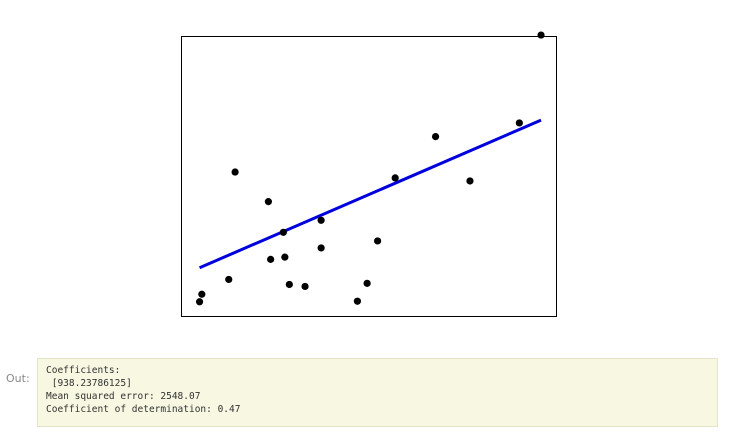  What do you see at coordinates (123, 396) in the screenshot?
I see `output-line-mse: Mean squared error: 2548.07` at bounding box center [123, 396].